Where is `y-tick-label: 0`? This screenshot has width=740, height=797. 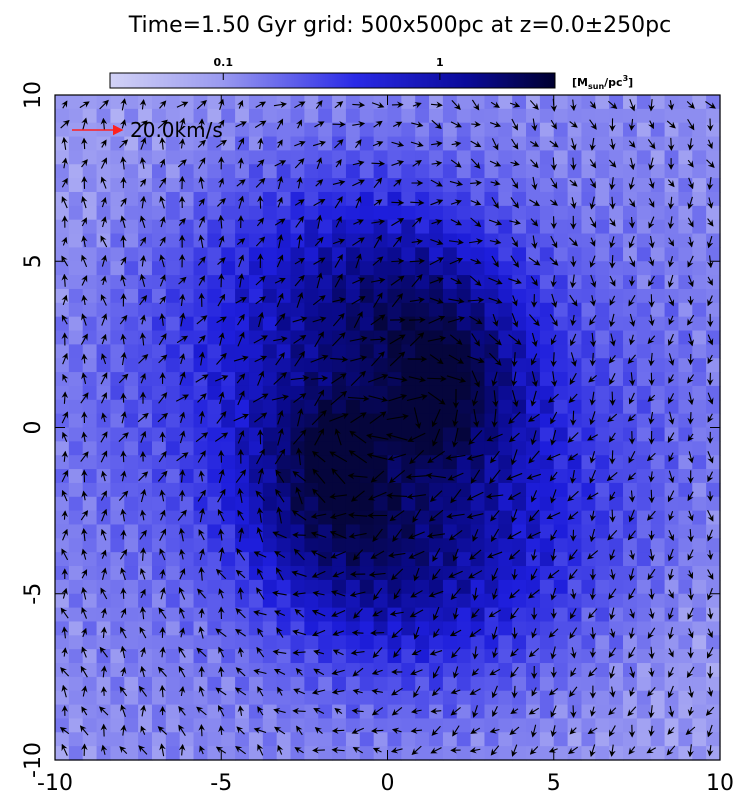 y-tick-label: 0 is located at coordinates (33, 428).